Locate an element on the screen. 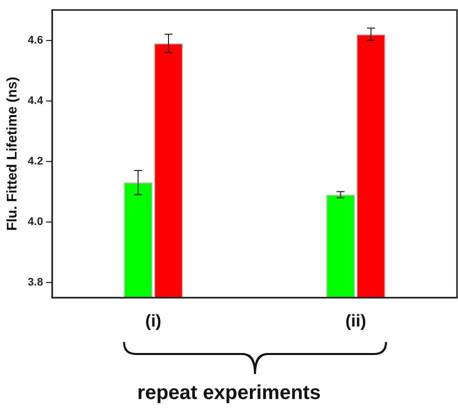 The height and width of the screenshot is (410, 458). x-tick-label: (ii) is located at coordinates (355, 320).